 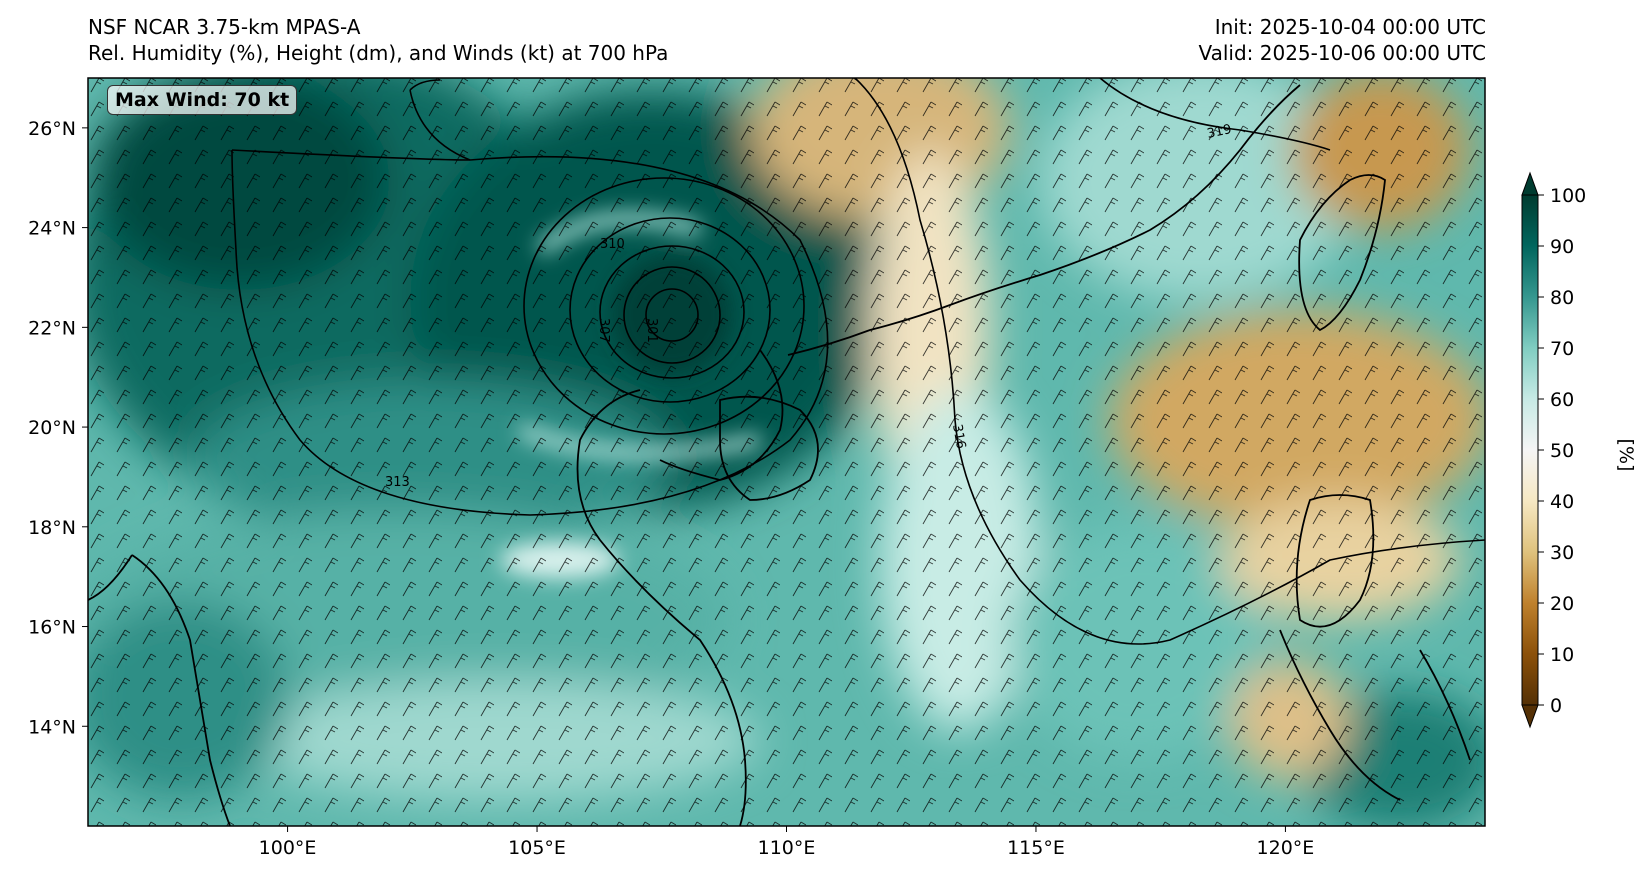 I want to click on contour-label: 316, so click(x=958, y=436).